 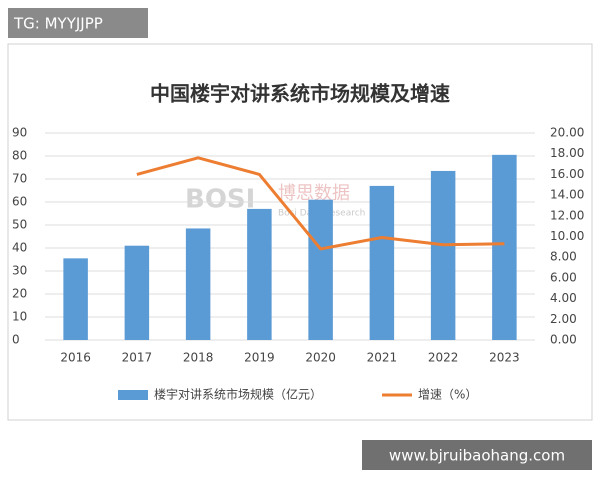 What do you see at coordinates (58, 24) in the screenshot?
I see `tag-text: TG: MYYJJPP` at bounding box center [58, 24].